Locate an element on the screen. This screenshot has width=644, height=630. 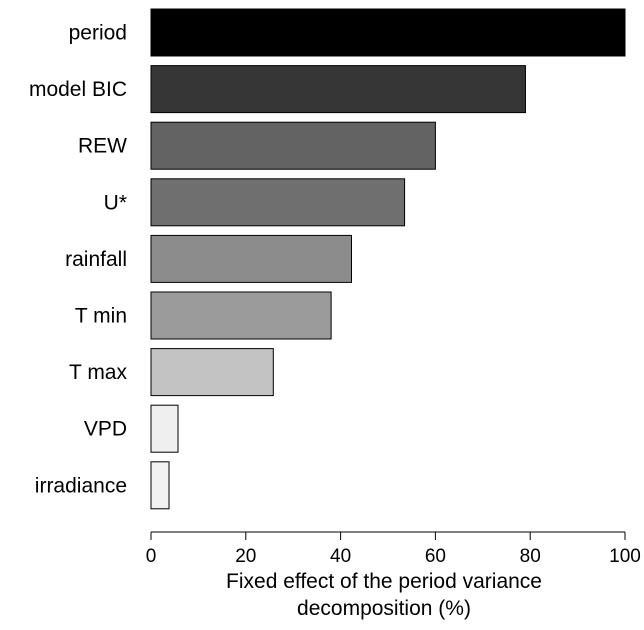
x-tick-label: 40 is located at coordinates (340, 556).